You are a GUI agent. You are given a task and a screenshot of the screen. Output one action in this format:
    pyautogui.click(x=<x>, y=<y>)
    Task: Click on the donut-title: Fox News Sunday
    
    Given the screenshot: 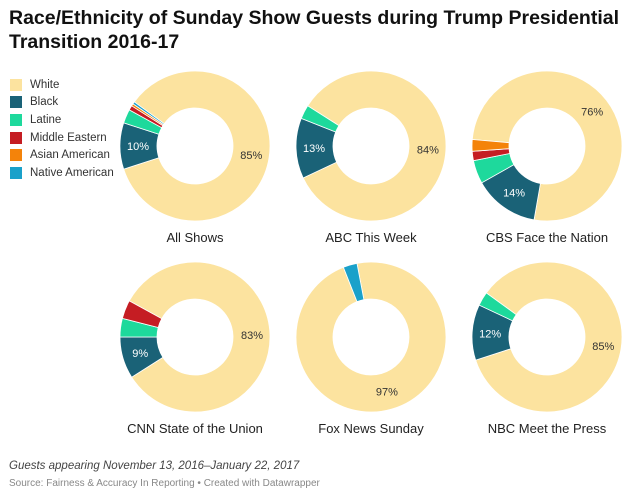 What is the action you would take?
    pyautogui.click(x=371, y=428)
    